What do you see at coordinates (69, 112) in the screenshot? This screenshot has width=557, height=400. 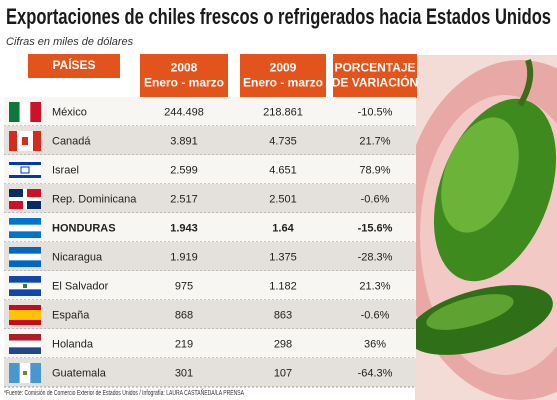 I see `country-name: México` at bounding box center [69, 112].